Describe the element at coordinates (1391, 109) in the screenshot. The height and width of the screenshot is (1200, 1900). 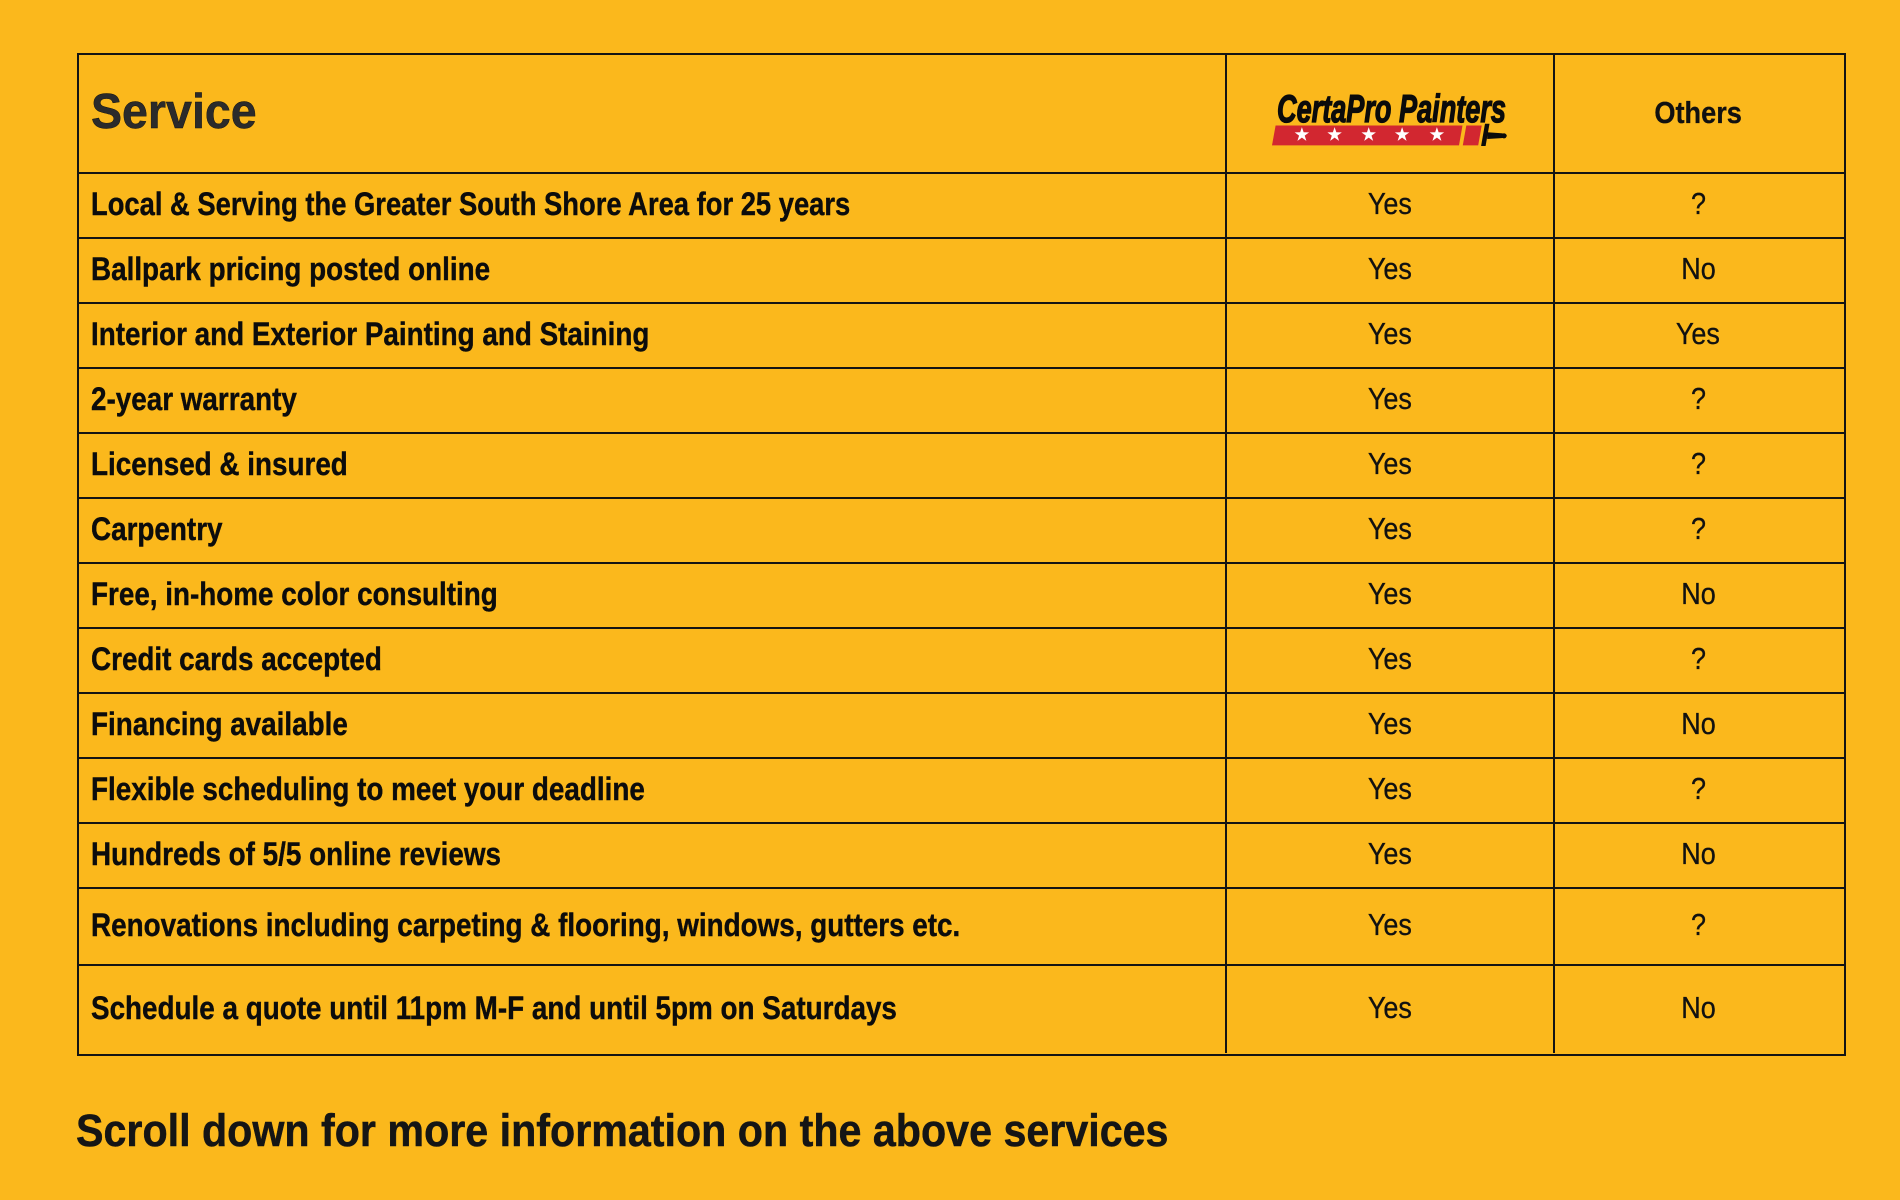
I see `svg-text: CertaPro Painters` at that location.